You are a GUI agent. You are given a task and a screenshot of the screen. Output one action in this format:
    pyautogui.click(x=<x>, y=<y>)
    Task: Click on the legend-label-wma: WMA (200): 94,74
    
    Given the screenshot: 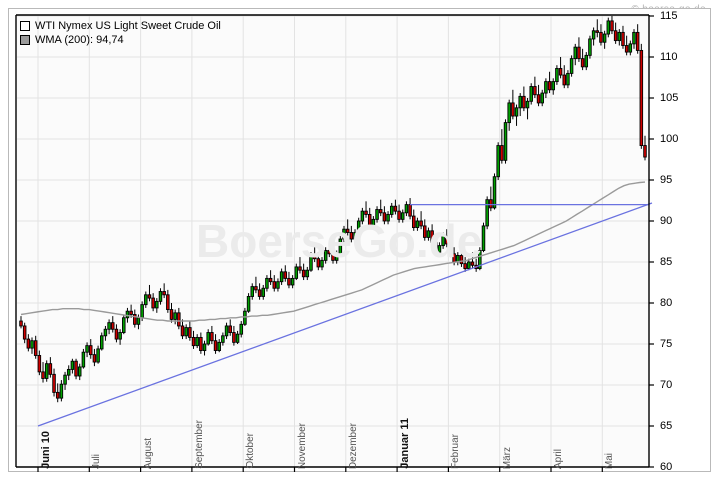 What is the action you would take?
    pyautogui.click(x=79, y=40)
    